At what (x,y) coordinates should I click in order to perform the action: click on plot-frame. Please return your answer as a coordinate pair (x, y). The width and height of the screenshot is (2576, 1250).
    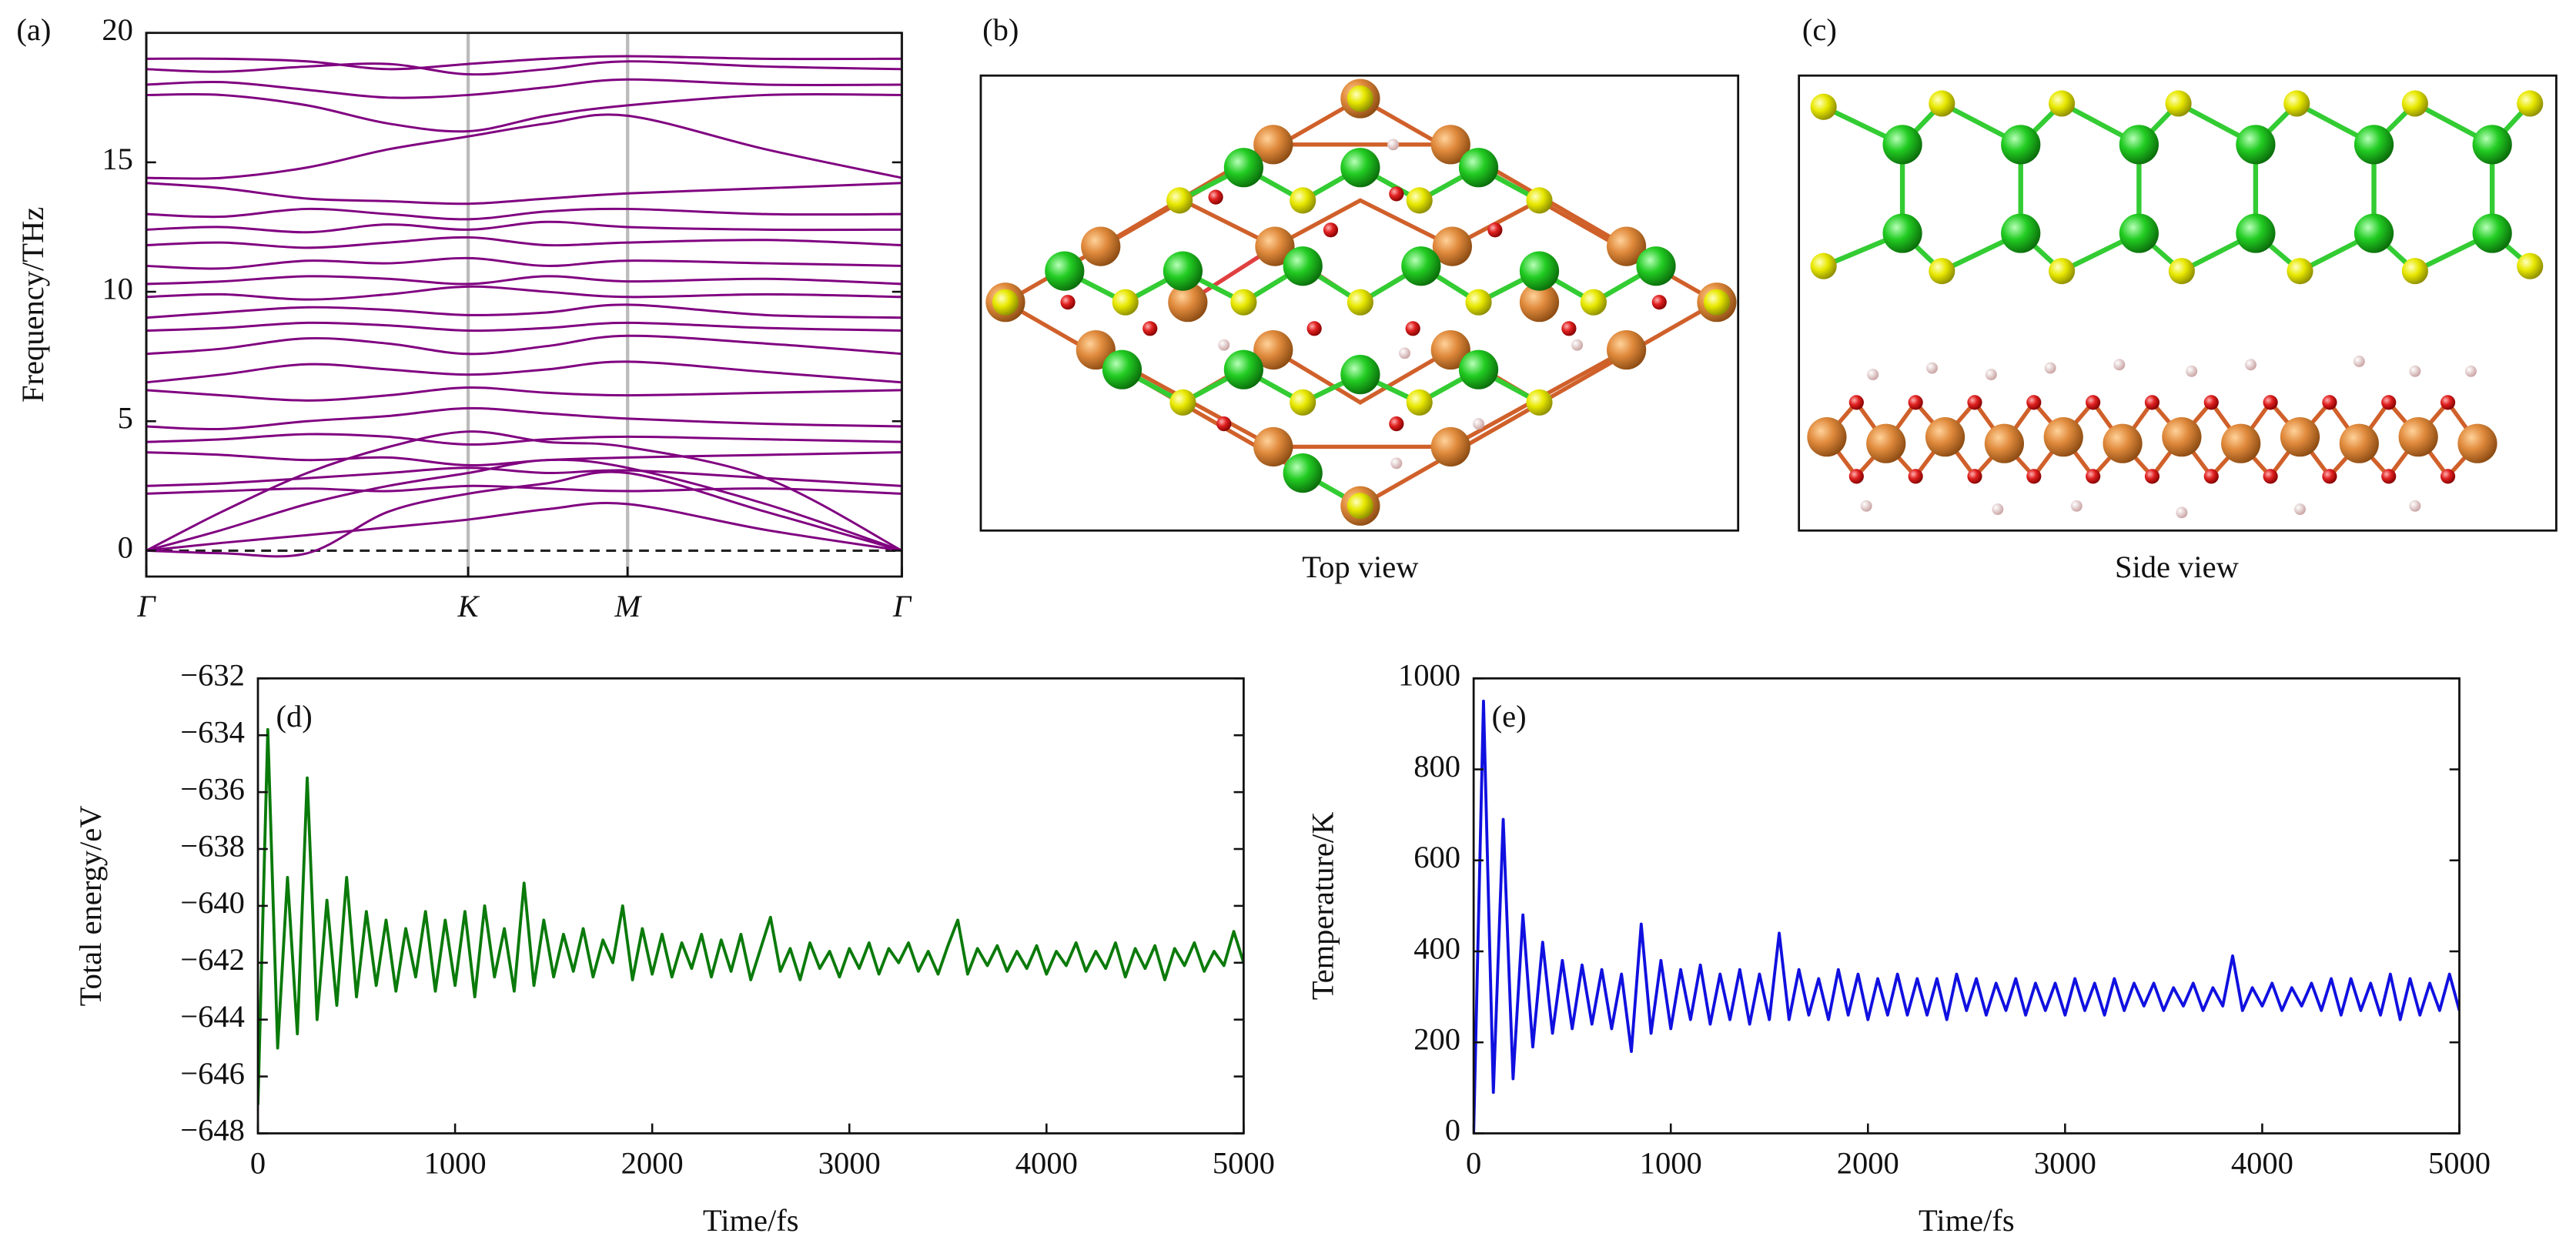
    Looking at the image, I should click on (524, 305).